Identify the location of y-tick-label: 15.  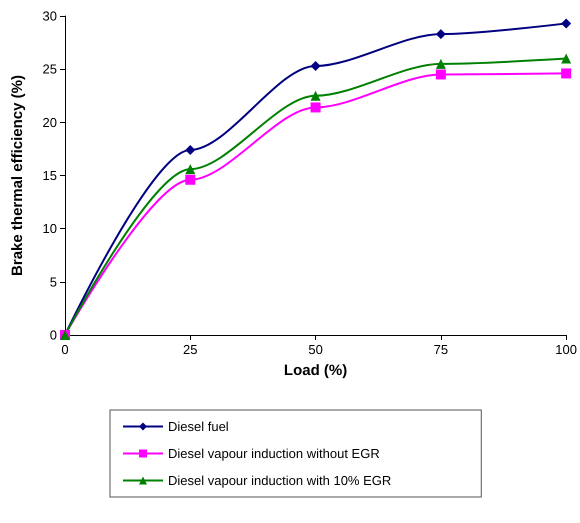
(49, 175).